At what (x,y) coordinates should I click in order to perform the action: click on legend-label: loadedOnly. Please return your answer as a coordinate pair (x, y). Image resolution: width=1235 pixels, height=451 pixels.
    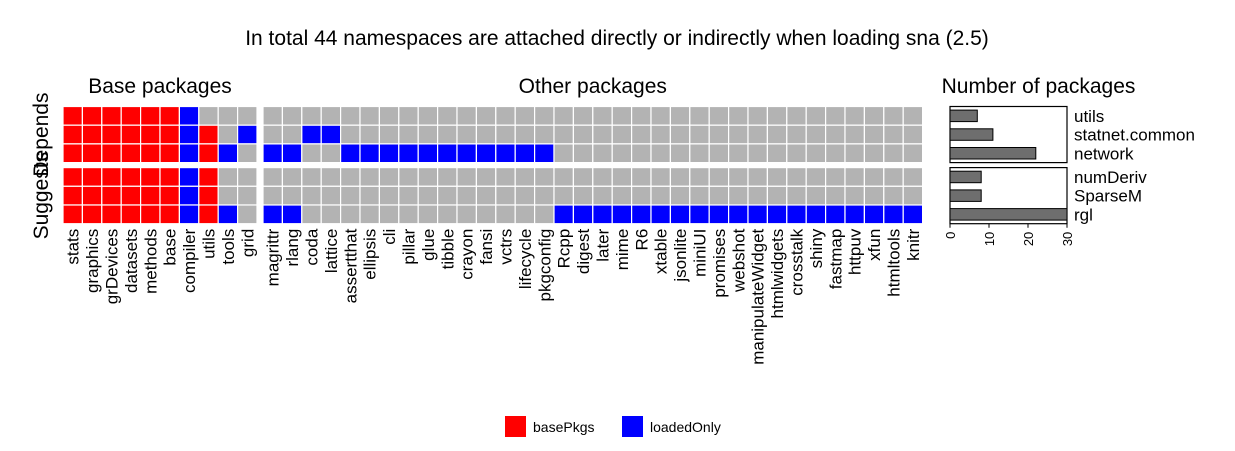
    Looking at the image, I should click on (685, 427).